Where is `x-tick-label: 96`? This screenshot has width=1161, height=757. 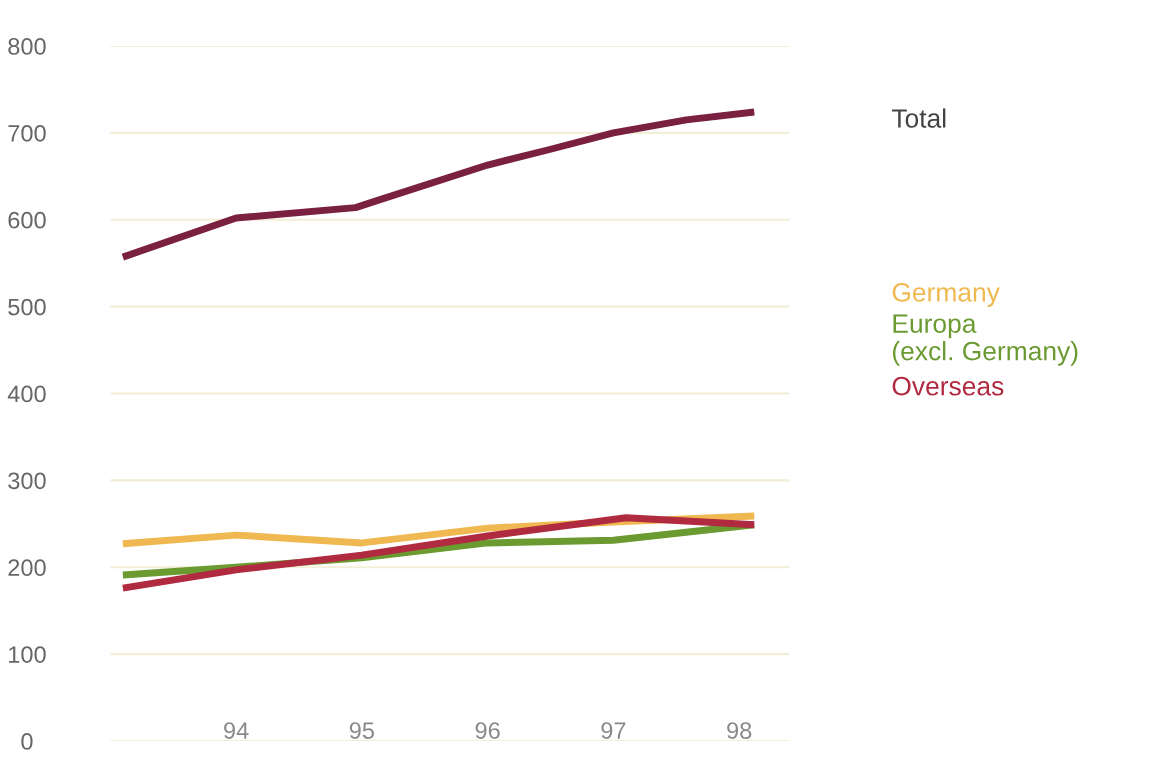 x-tick-label: 96 is located at coordinates (487, 730).